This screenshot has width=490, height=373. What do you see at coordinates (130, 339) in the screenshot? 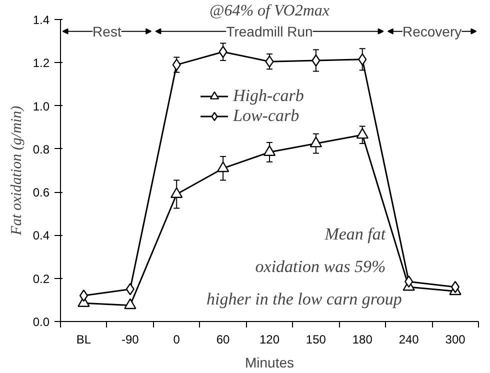
I see `x-tick-label: -90` at bounding box center [130, 339].